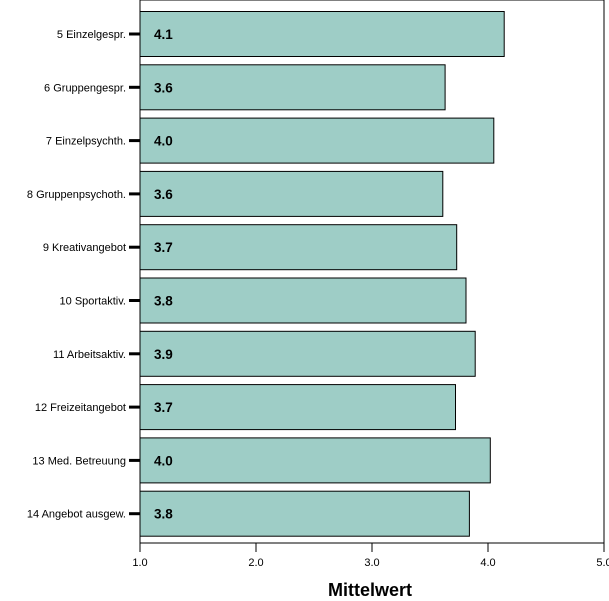 This screenshot has width=609, height=601. Describe the element at coordinates (89, 355) in the screenshot. I see `category-label: 11 Arbeitsaktiv.` at that location.